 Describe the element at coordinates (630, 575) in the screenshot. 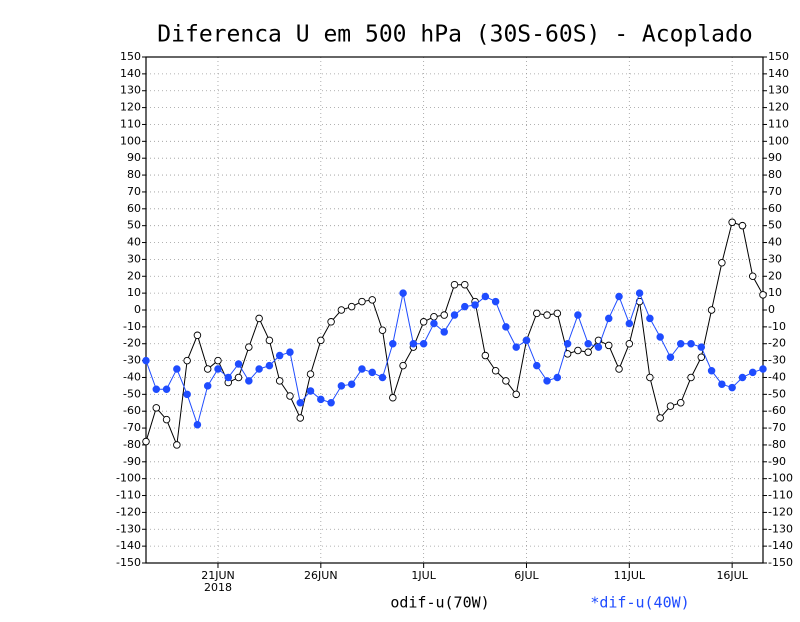

I see `x-tick-label: 11JUL` at that location.